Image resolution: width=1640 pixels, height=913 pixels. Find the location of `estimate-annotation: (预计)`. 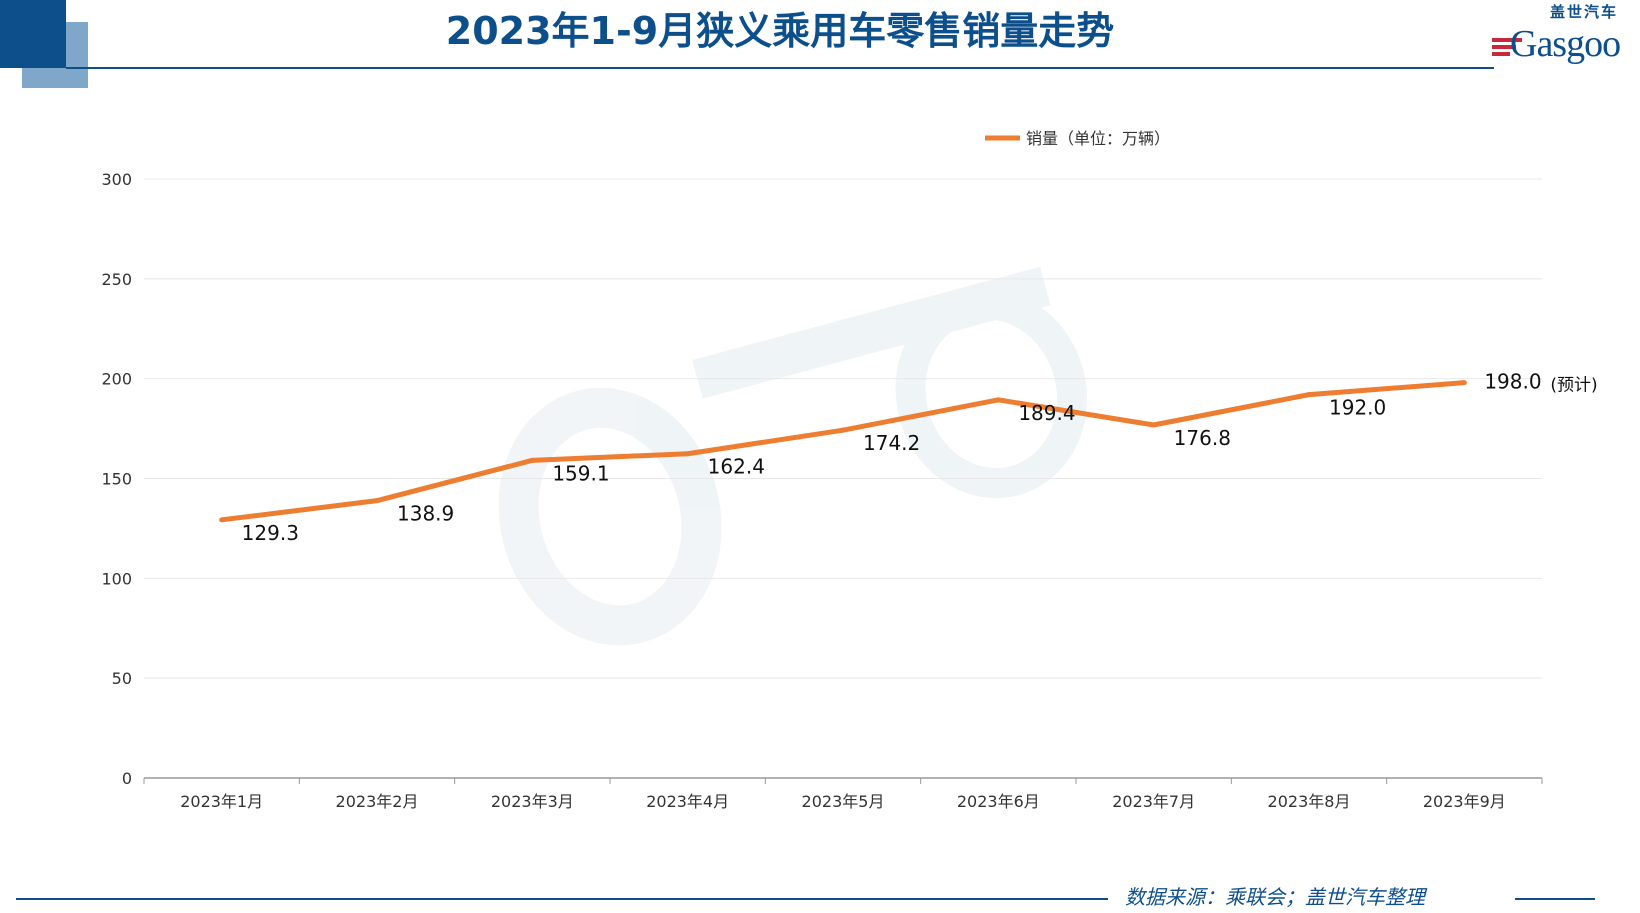

estimate-annotation: (预计) is located at coordinates (1573, 386).